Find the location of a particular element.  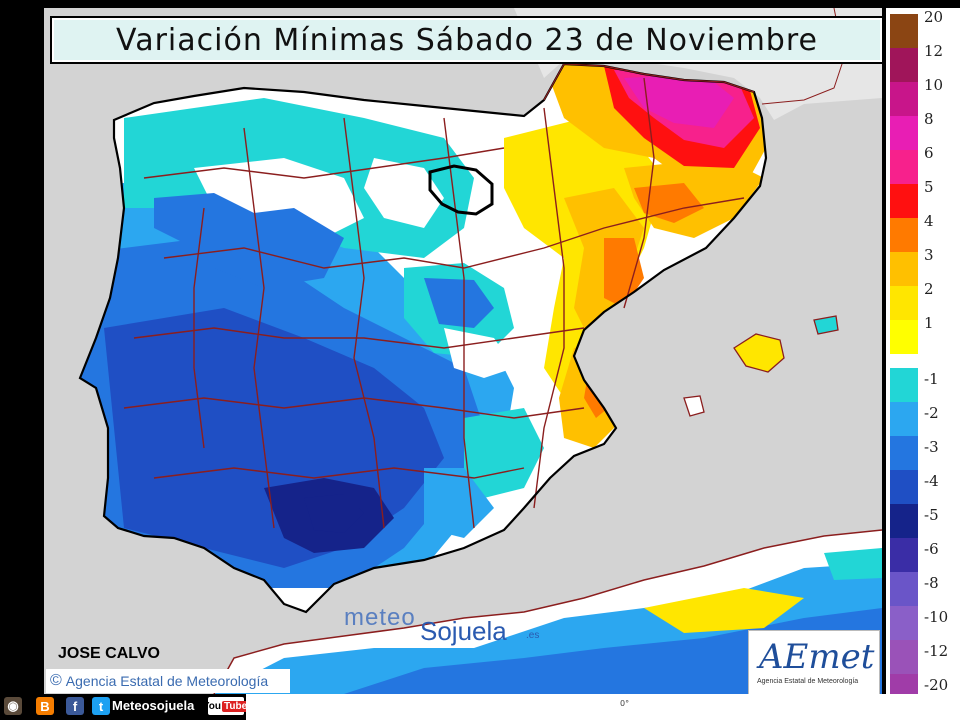

footer-blank is located at coordinates (603, 707).